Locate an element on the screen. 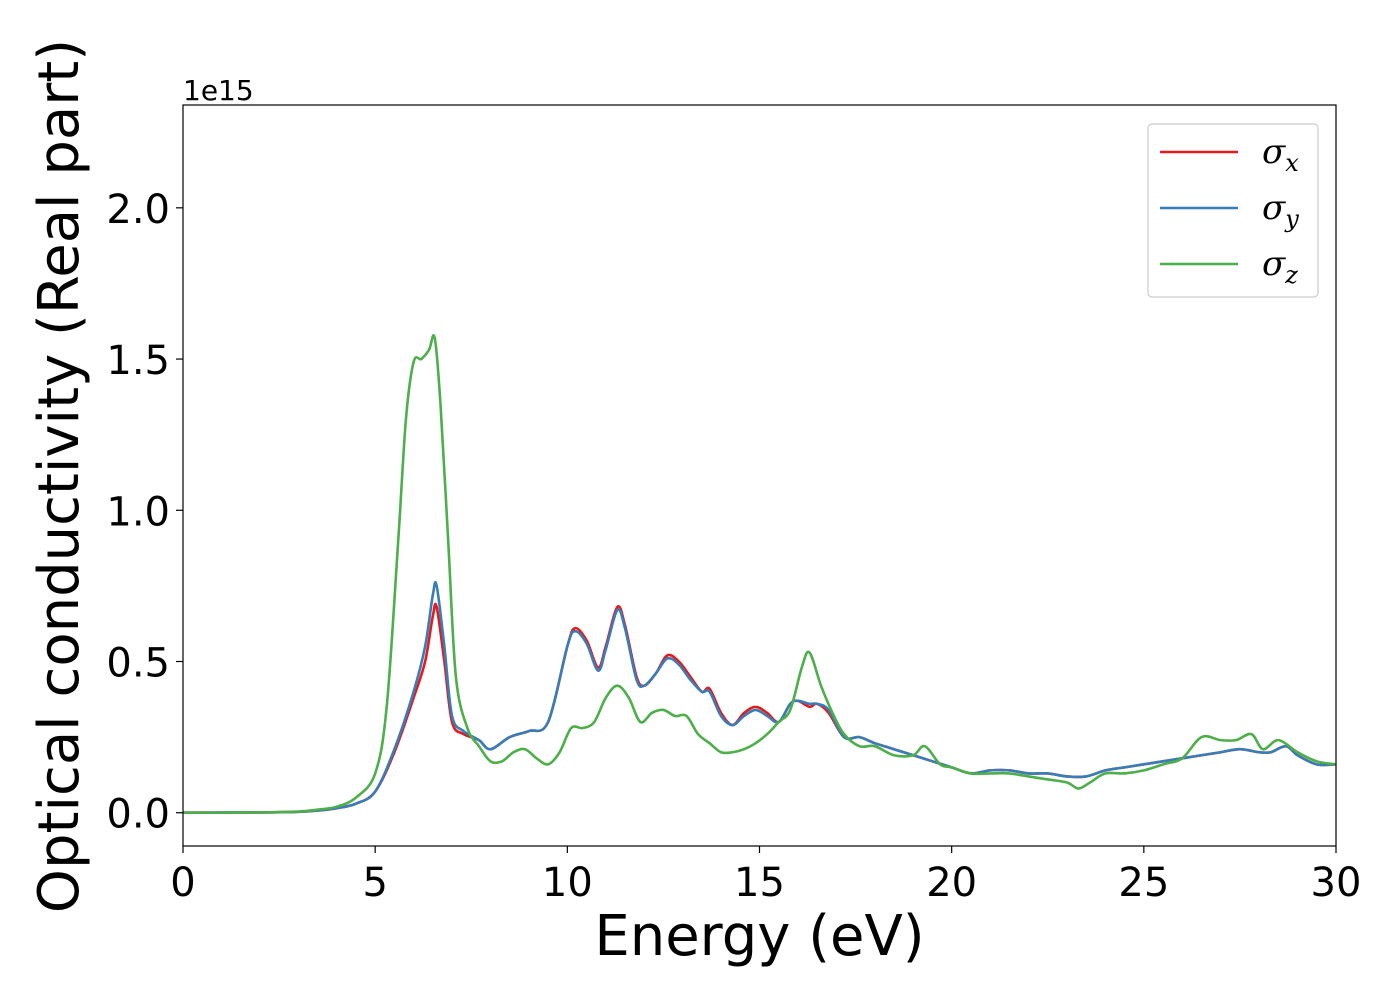  x-tick-label: 25 is located at coordinates (1143, 883).